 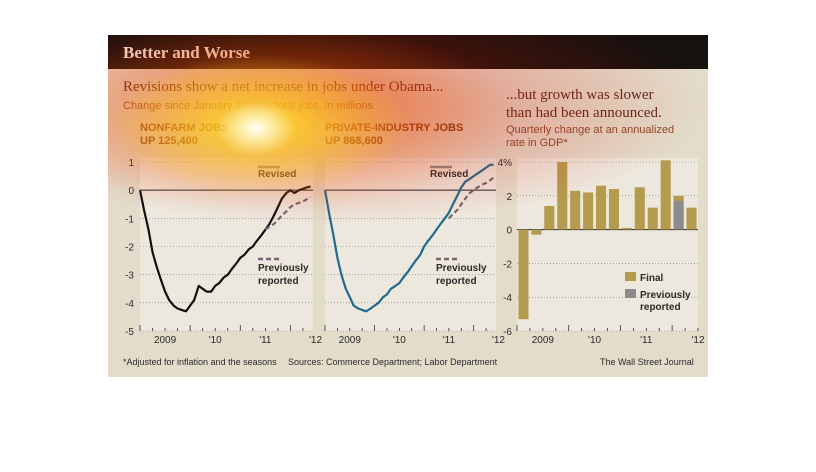 What do you see at coordinates (594, 340) in the screenshot?
I see `gdp-x-tick-label: '10` at bounding box center [594, 340].